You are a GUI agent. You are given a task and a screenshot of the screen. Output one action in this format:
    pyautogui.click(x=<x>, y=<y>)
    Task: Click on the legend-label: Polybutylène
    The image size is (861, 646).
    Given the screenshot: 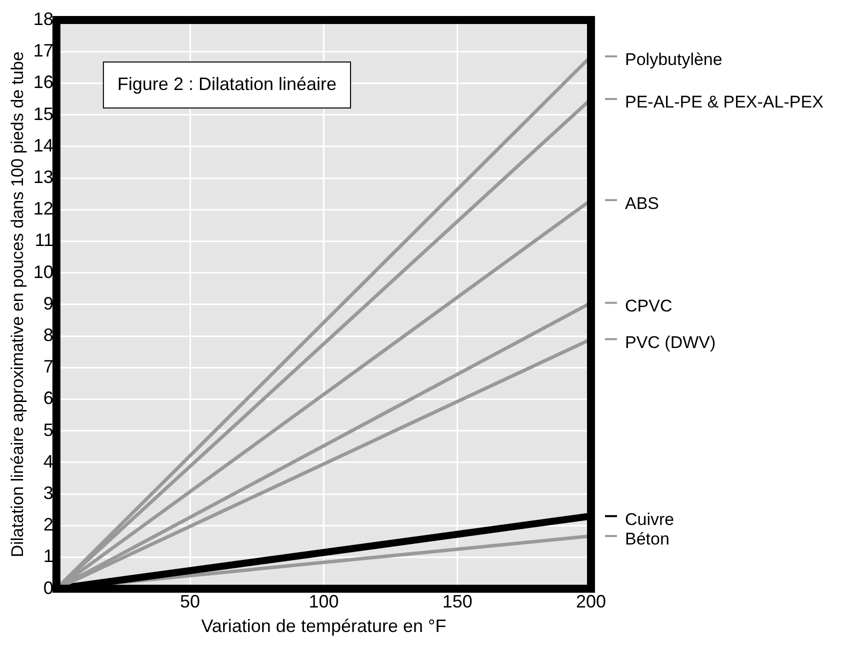 What is the action you would take?
    pyautogui.click(x=673, y=60)
    